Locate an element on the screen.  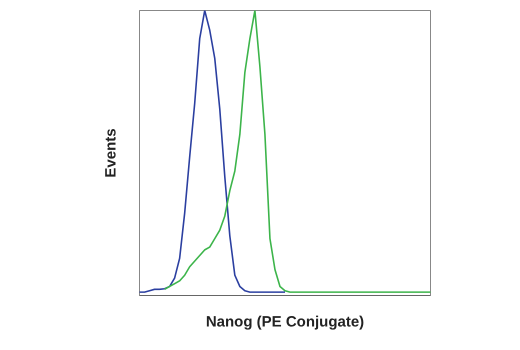
x-axis-title: Nanog (PE Conjugate) is located at coordinates (285, 322).